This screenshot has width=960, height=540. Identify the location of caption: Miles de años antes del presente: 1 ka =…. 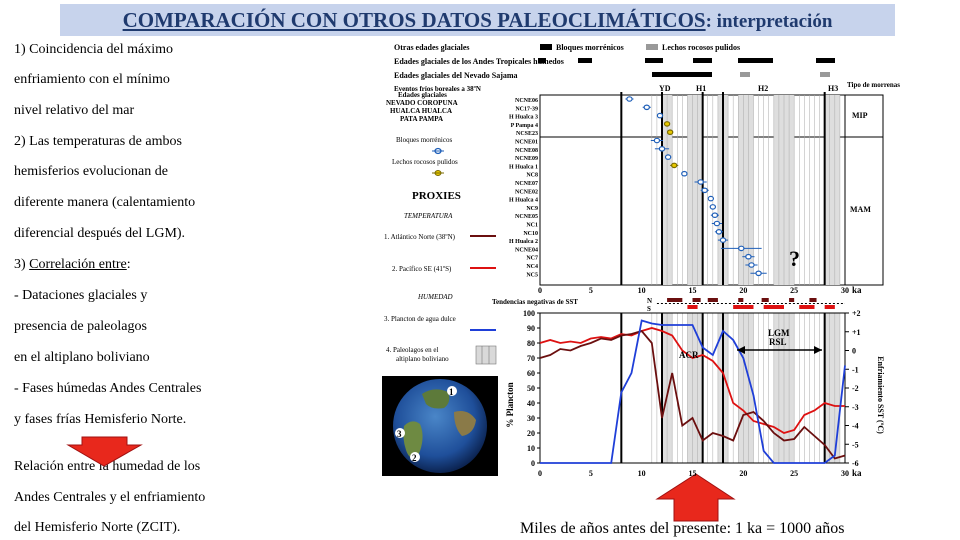
(682, 528).